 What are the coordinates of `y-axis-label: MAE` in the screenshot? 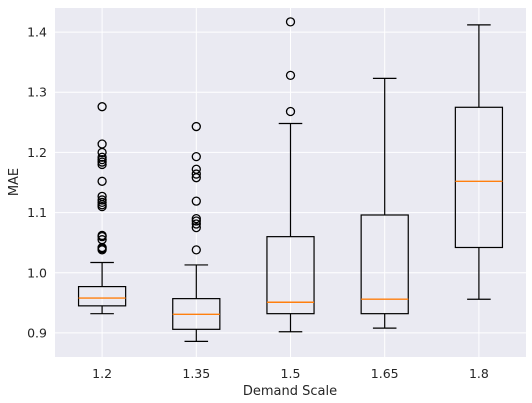 It's located at (14, 182).